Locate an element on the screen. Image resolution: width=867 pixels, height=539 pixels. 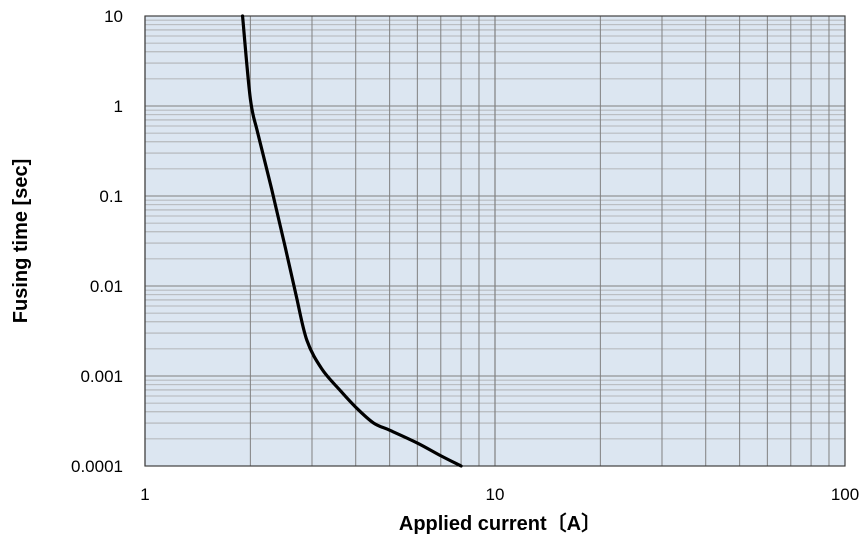
y-tick-label: 1 is located at coordinates (118, 106).